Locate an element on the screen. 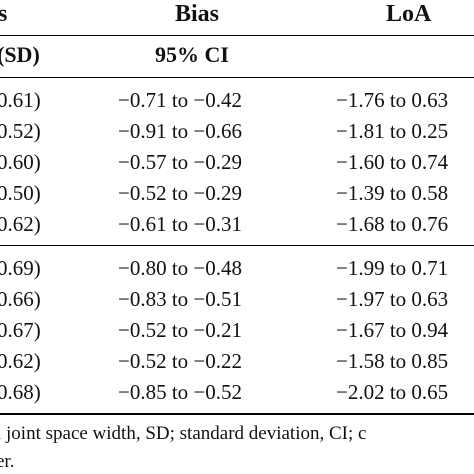  sd-value: 0.52) is located at coordinates (20, 131).